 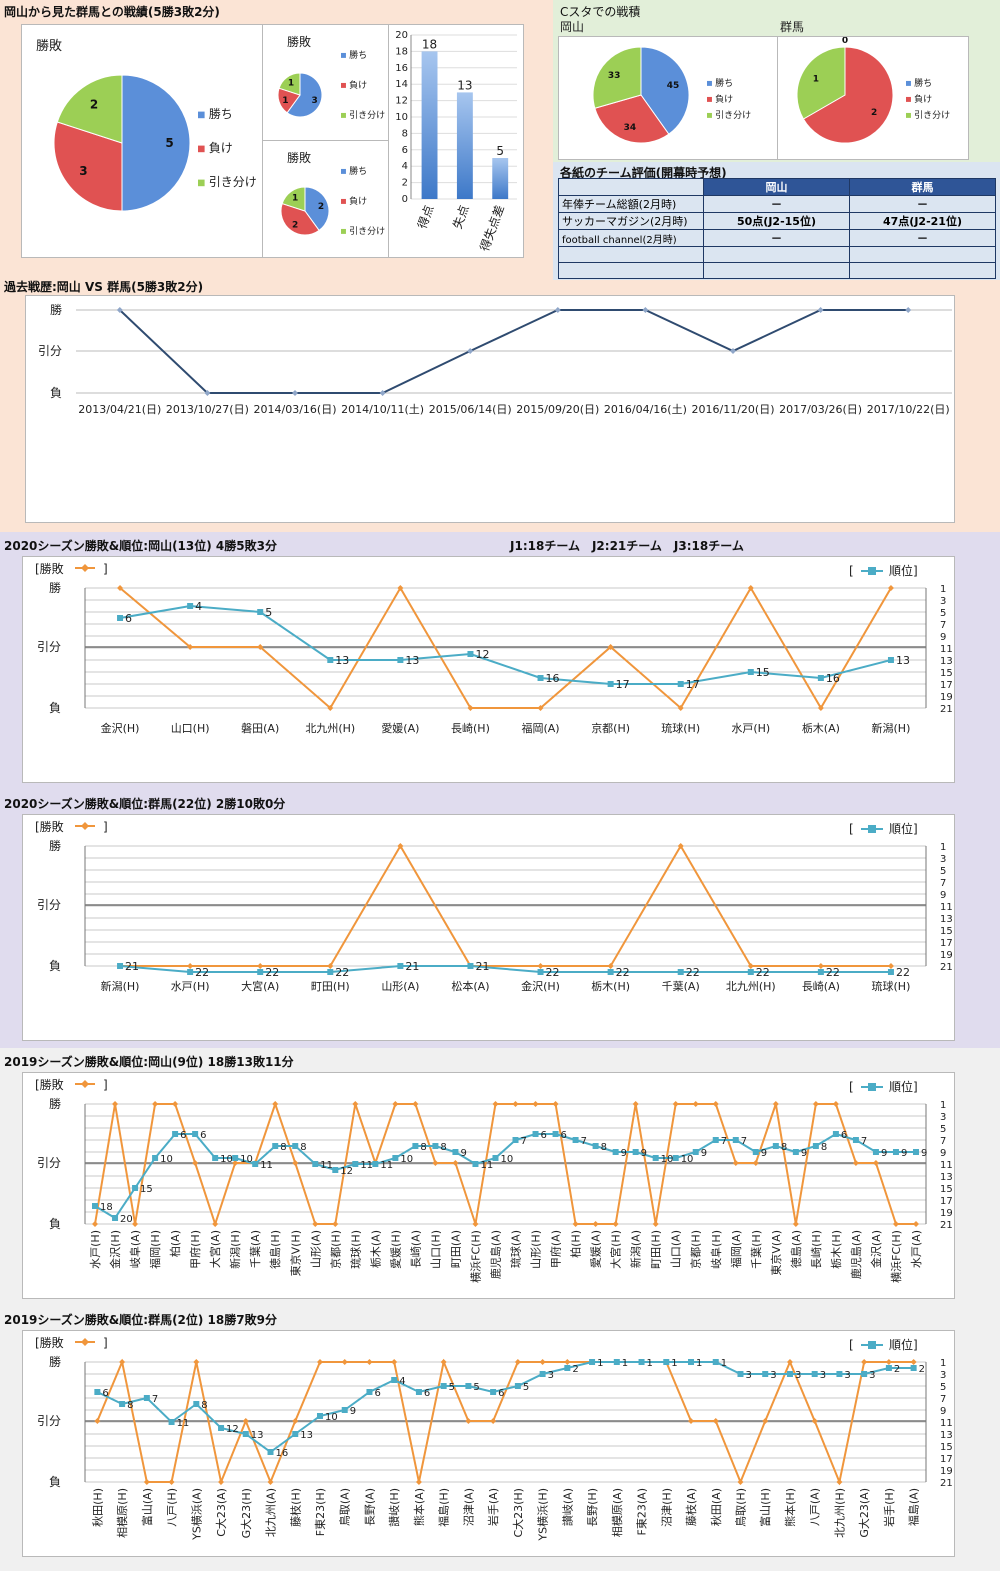 What do you see at coordinates (367, 231) in the screenshot?
I see `pie-s2-legend-label-2: 引き分け` at bounding box center [367, 231].